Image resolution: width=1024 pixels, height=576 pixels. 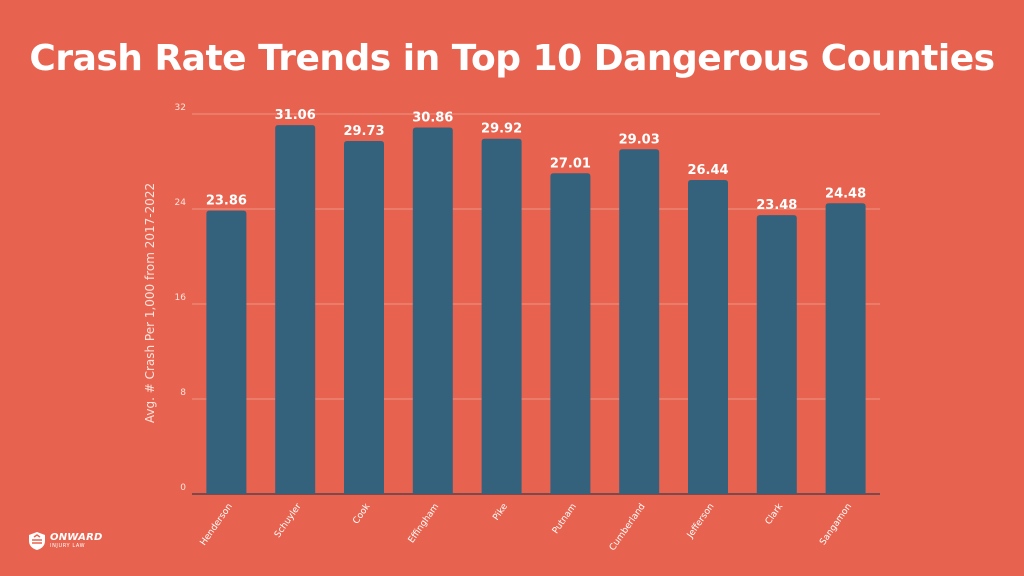 I want to click on bar-pike, so click(x=501, y=316).